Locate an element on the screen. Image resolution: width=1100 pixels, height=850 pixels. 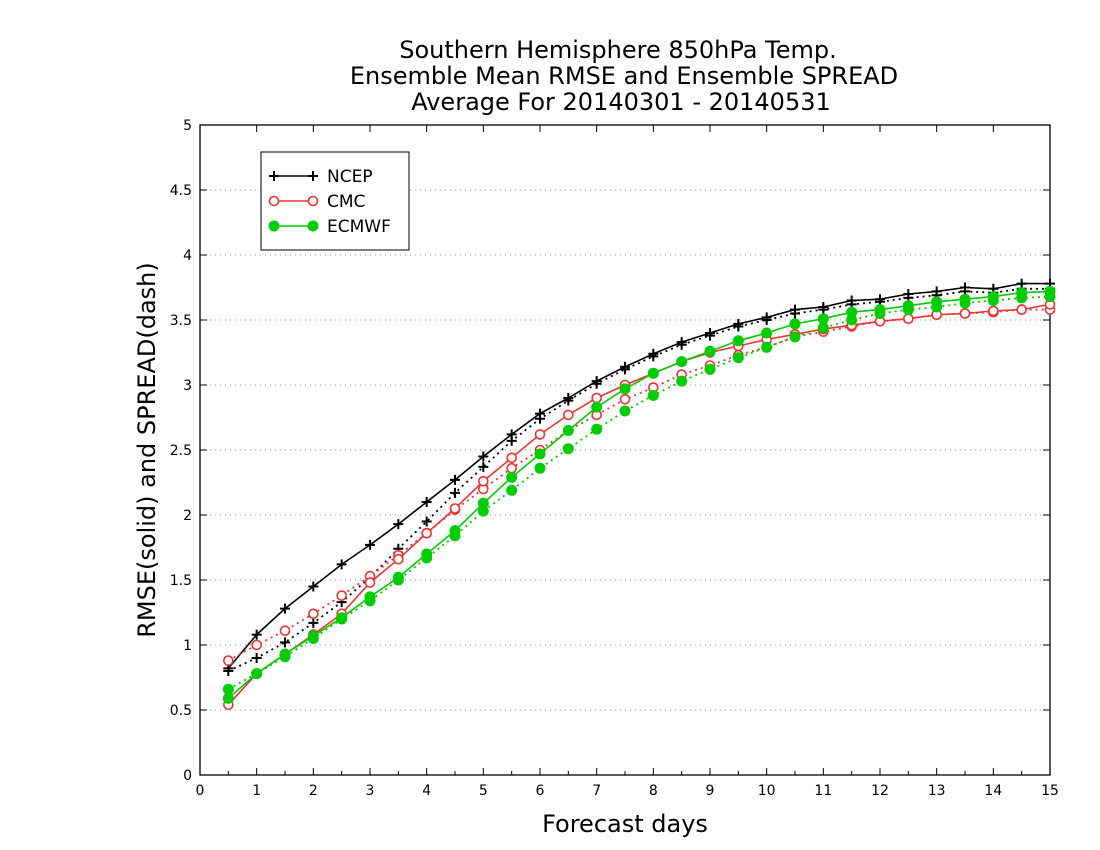
chart-title-line-2: Ensemble Mean RMSE and Ensemble SPREAD is located at coordinates (624, 76).